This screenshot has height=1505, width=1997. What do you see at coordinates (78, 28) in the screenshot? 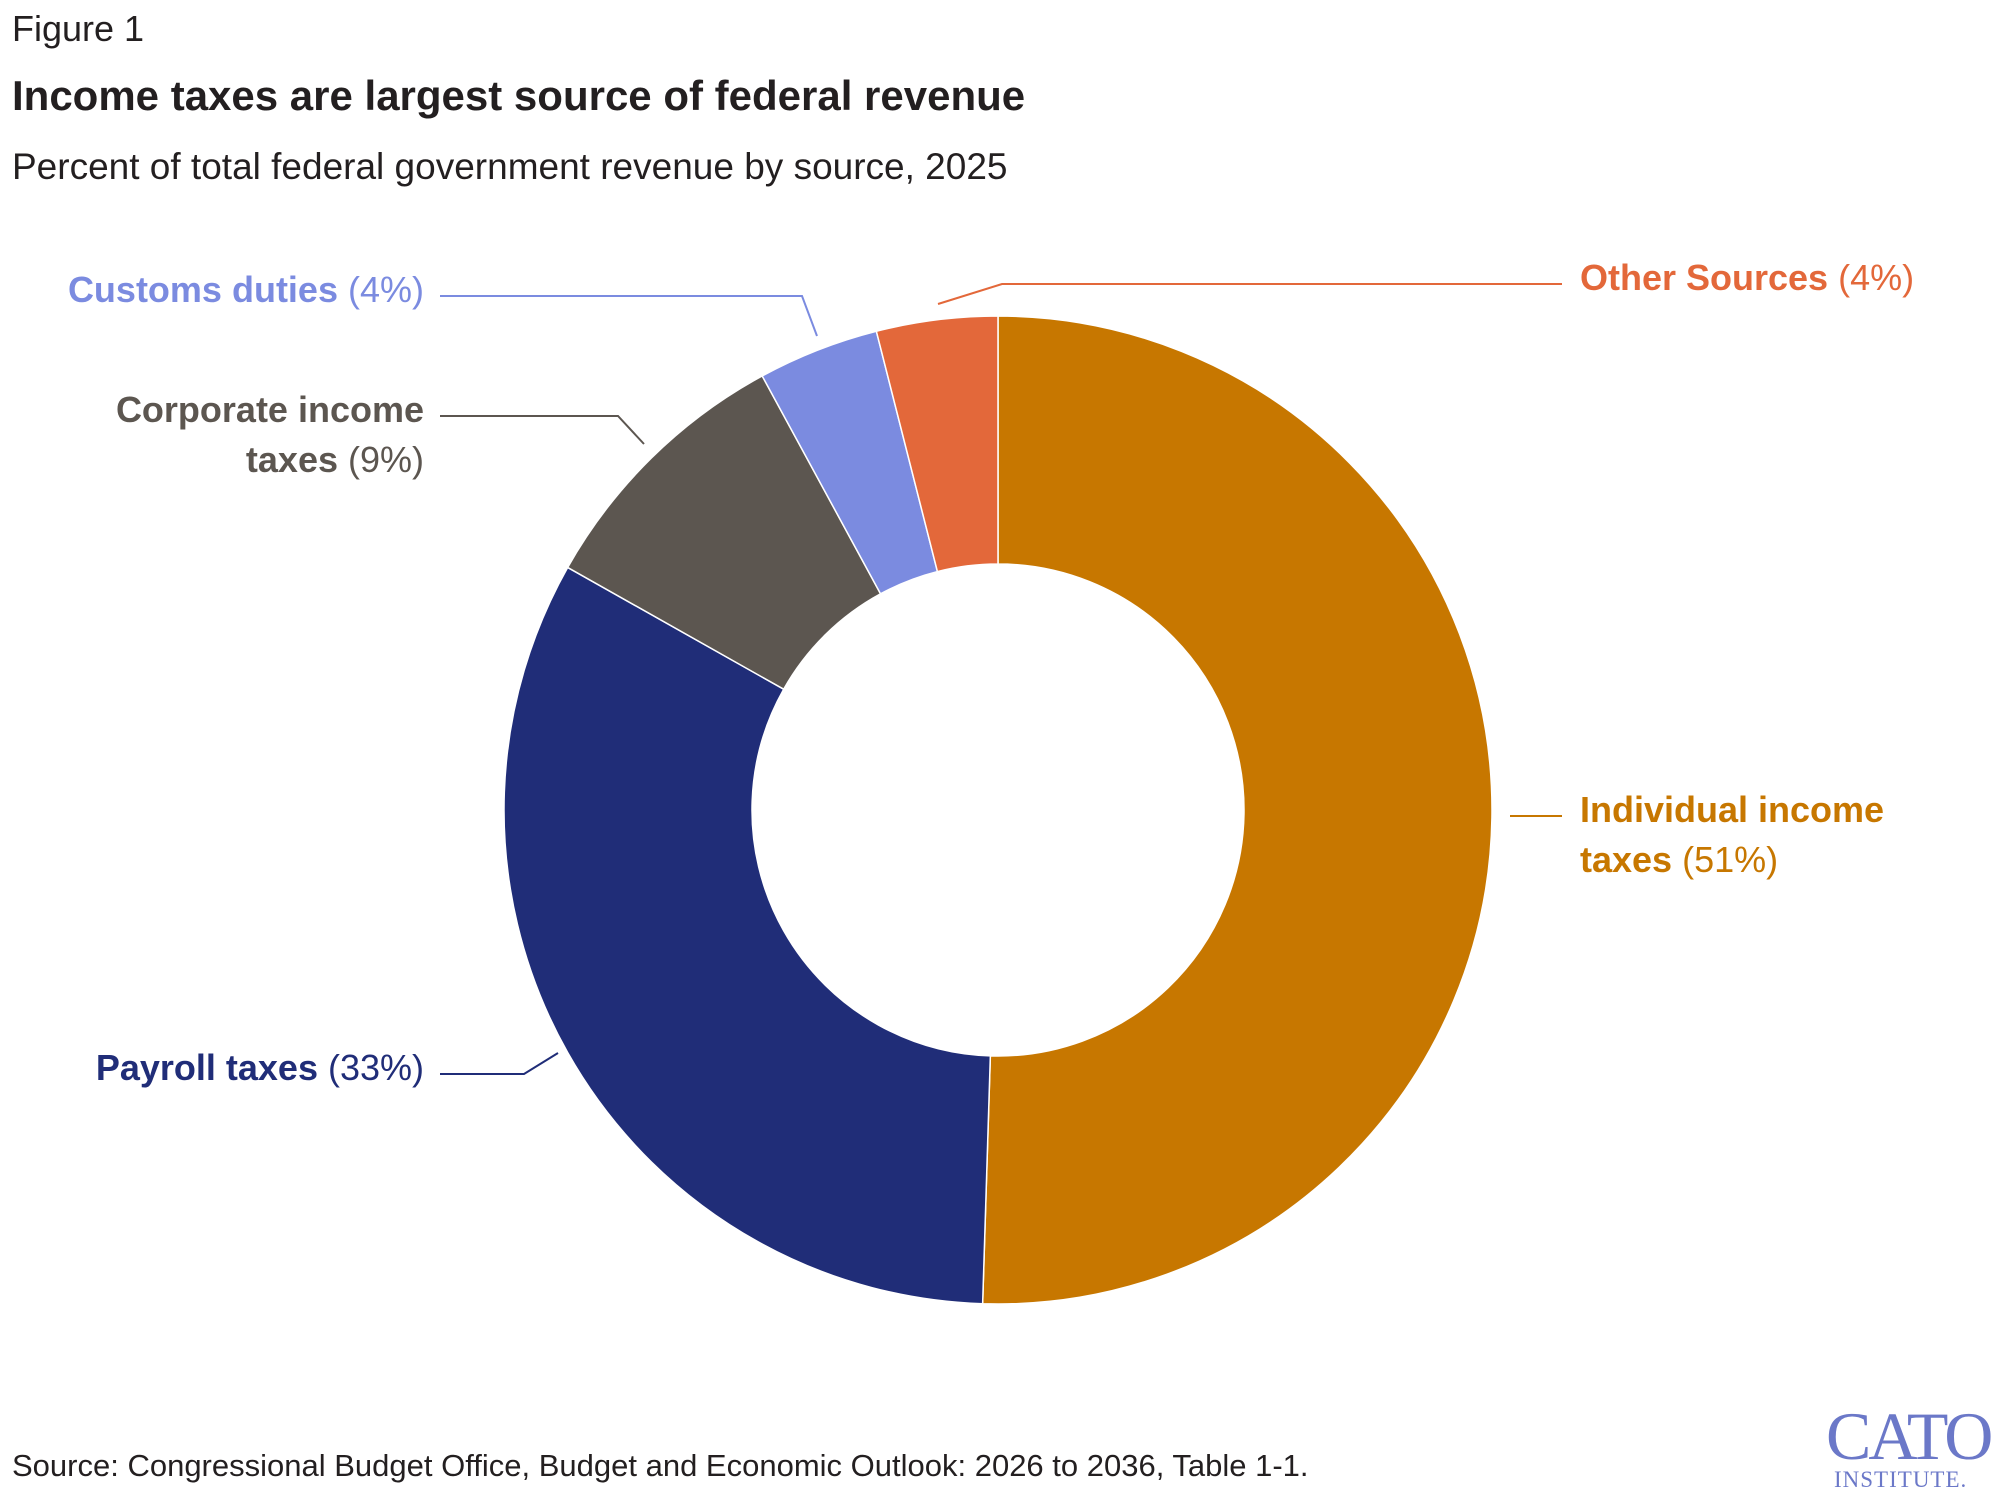
I see `figure-label: Figure 1` at bounding box center [78, 28].